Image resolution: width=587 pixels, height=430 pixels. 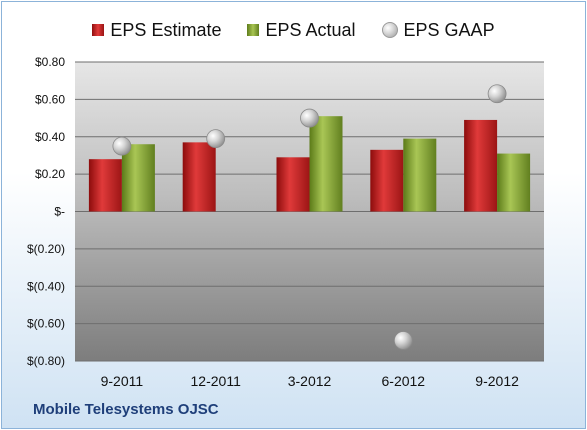 What do you see at coordinates (50, 99) in the screenshot?
I see `y-tick-label: $0.60` at bounding box center [50, 99].